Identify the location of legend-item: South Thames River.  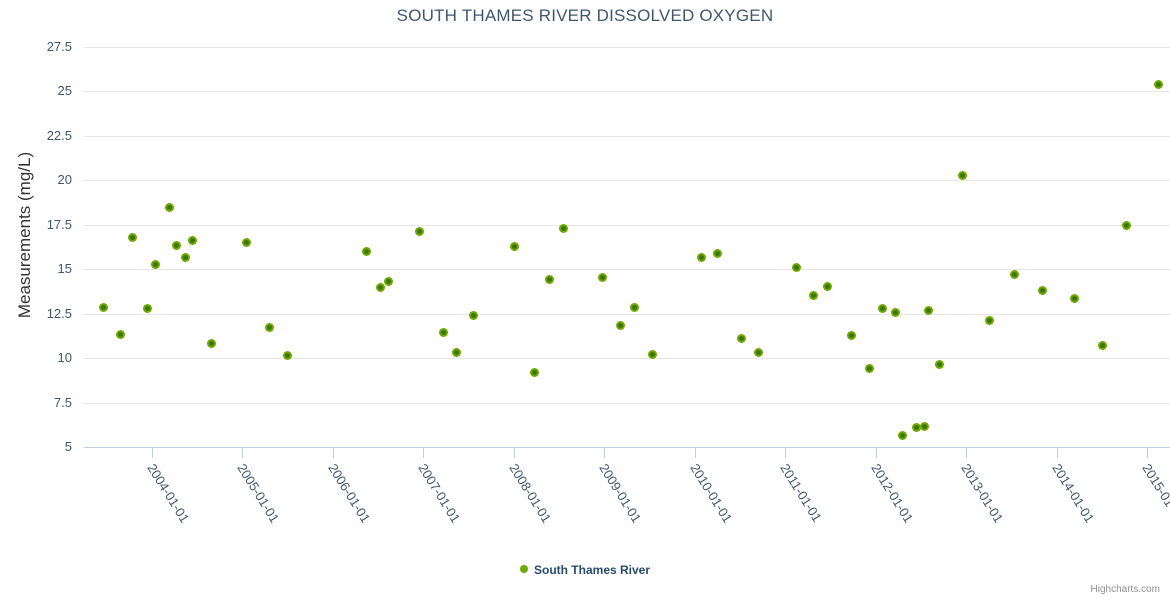
(585, 569).